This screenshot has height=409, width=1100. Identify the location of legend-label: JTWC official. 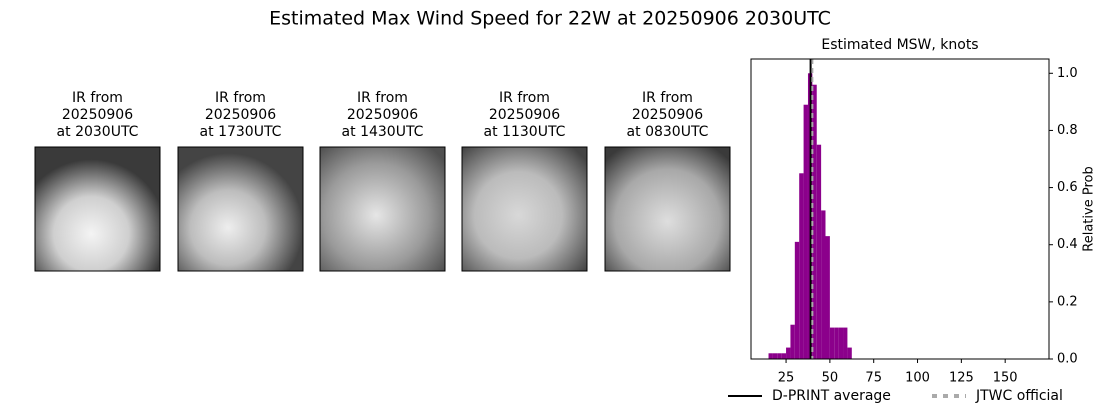
(1019, 396).